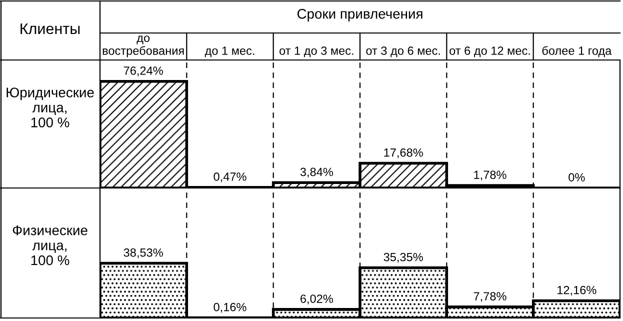 This screenshot has width=623, height=321. What do you see at coordinates (577, 52) in the screenshot?
I see `x-tick-label: более 1 года` at bounding box center [577, 52].